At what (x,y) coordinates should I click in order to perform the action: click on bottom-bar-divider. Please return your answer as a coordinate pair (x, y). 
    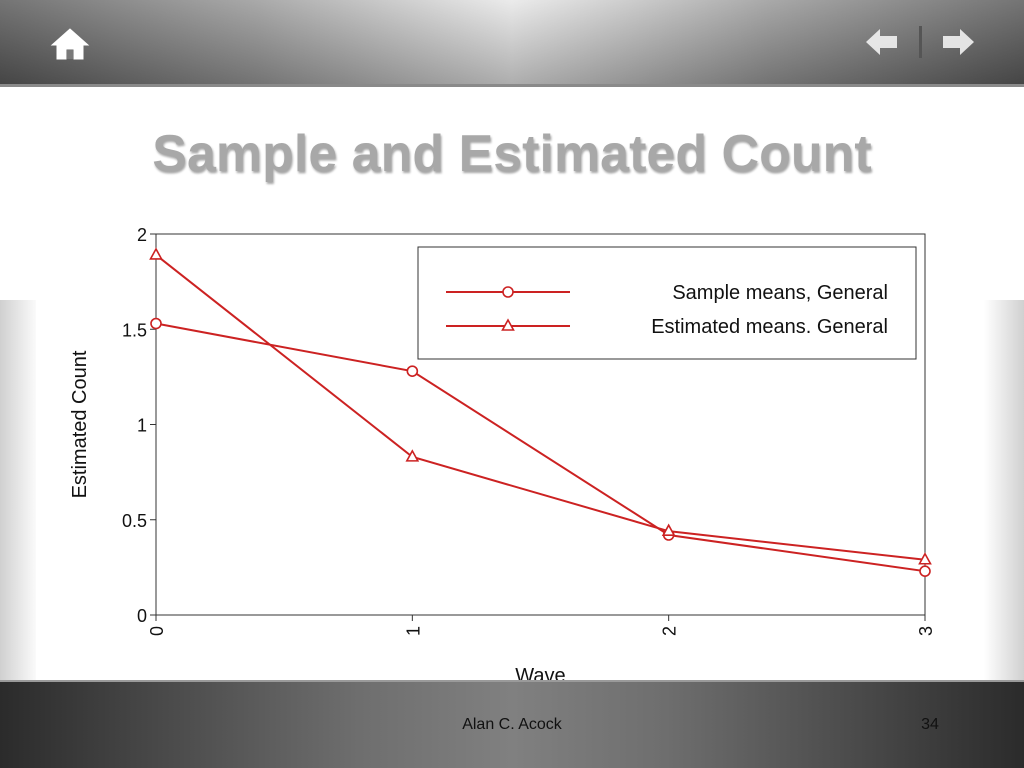
    Looking at the image, I should click on (512, 681).